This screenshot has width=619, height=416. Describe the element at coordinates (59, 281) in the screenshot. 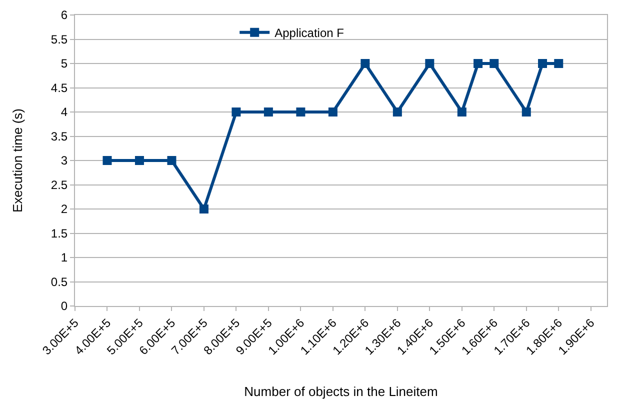

I see `y-tick-label: 0.5` at that location.